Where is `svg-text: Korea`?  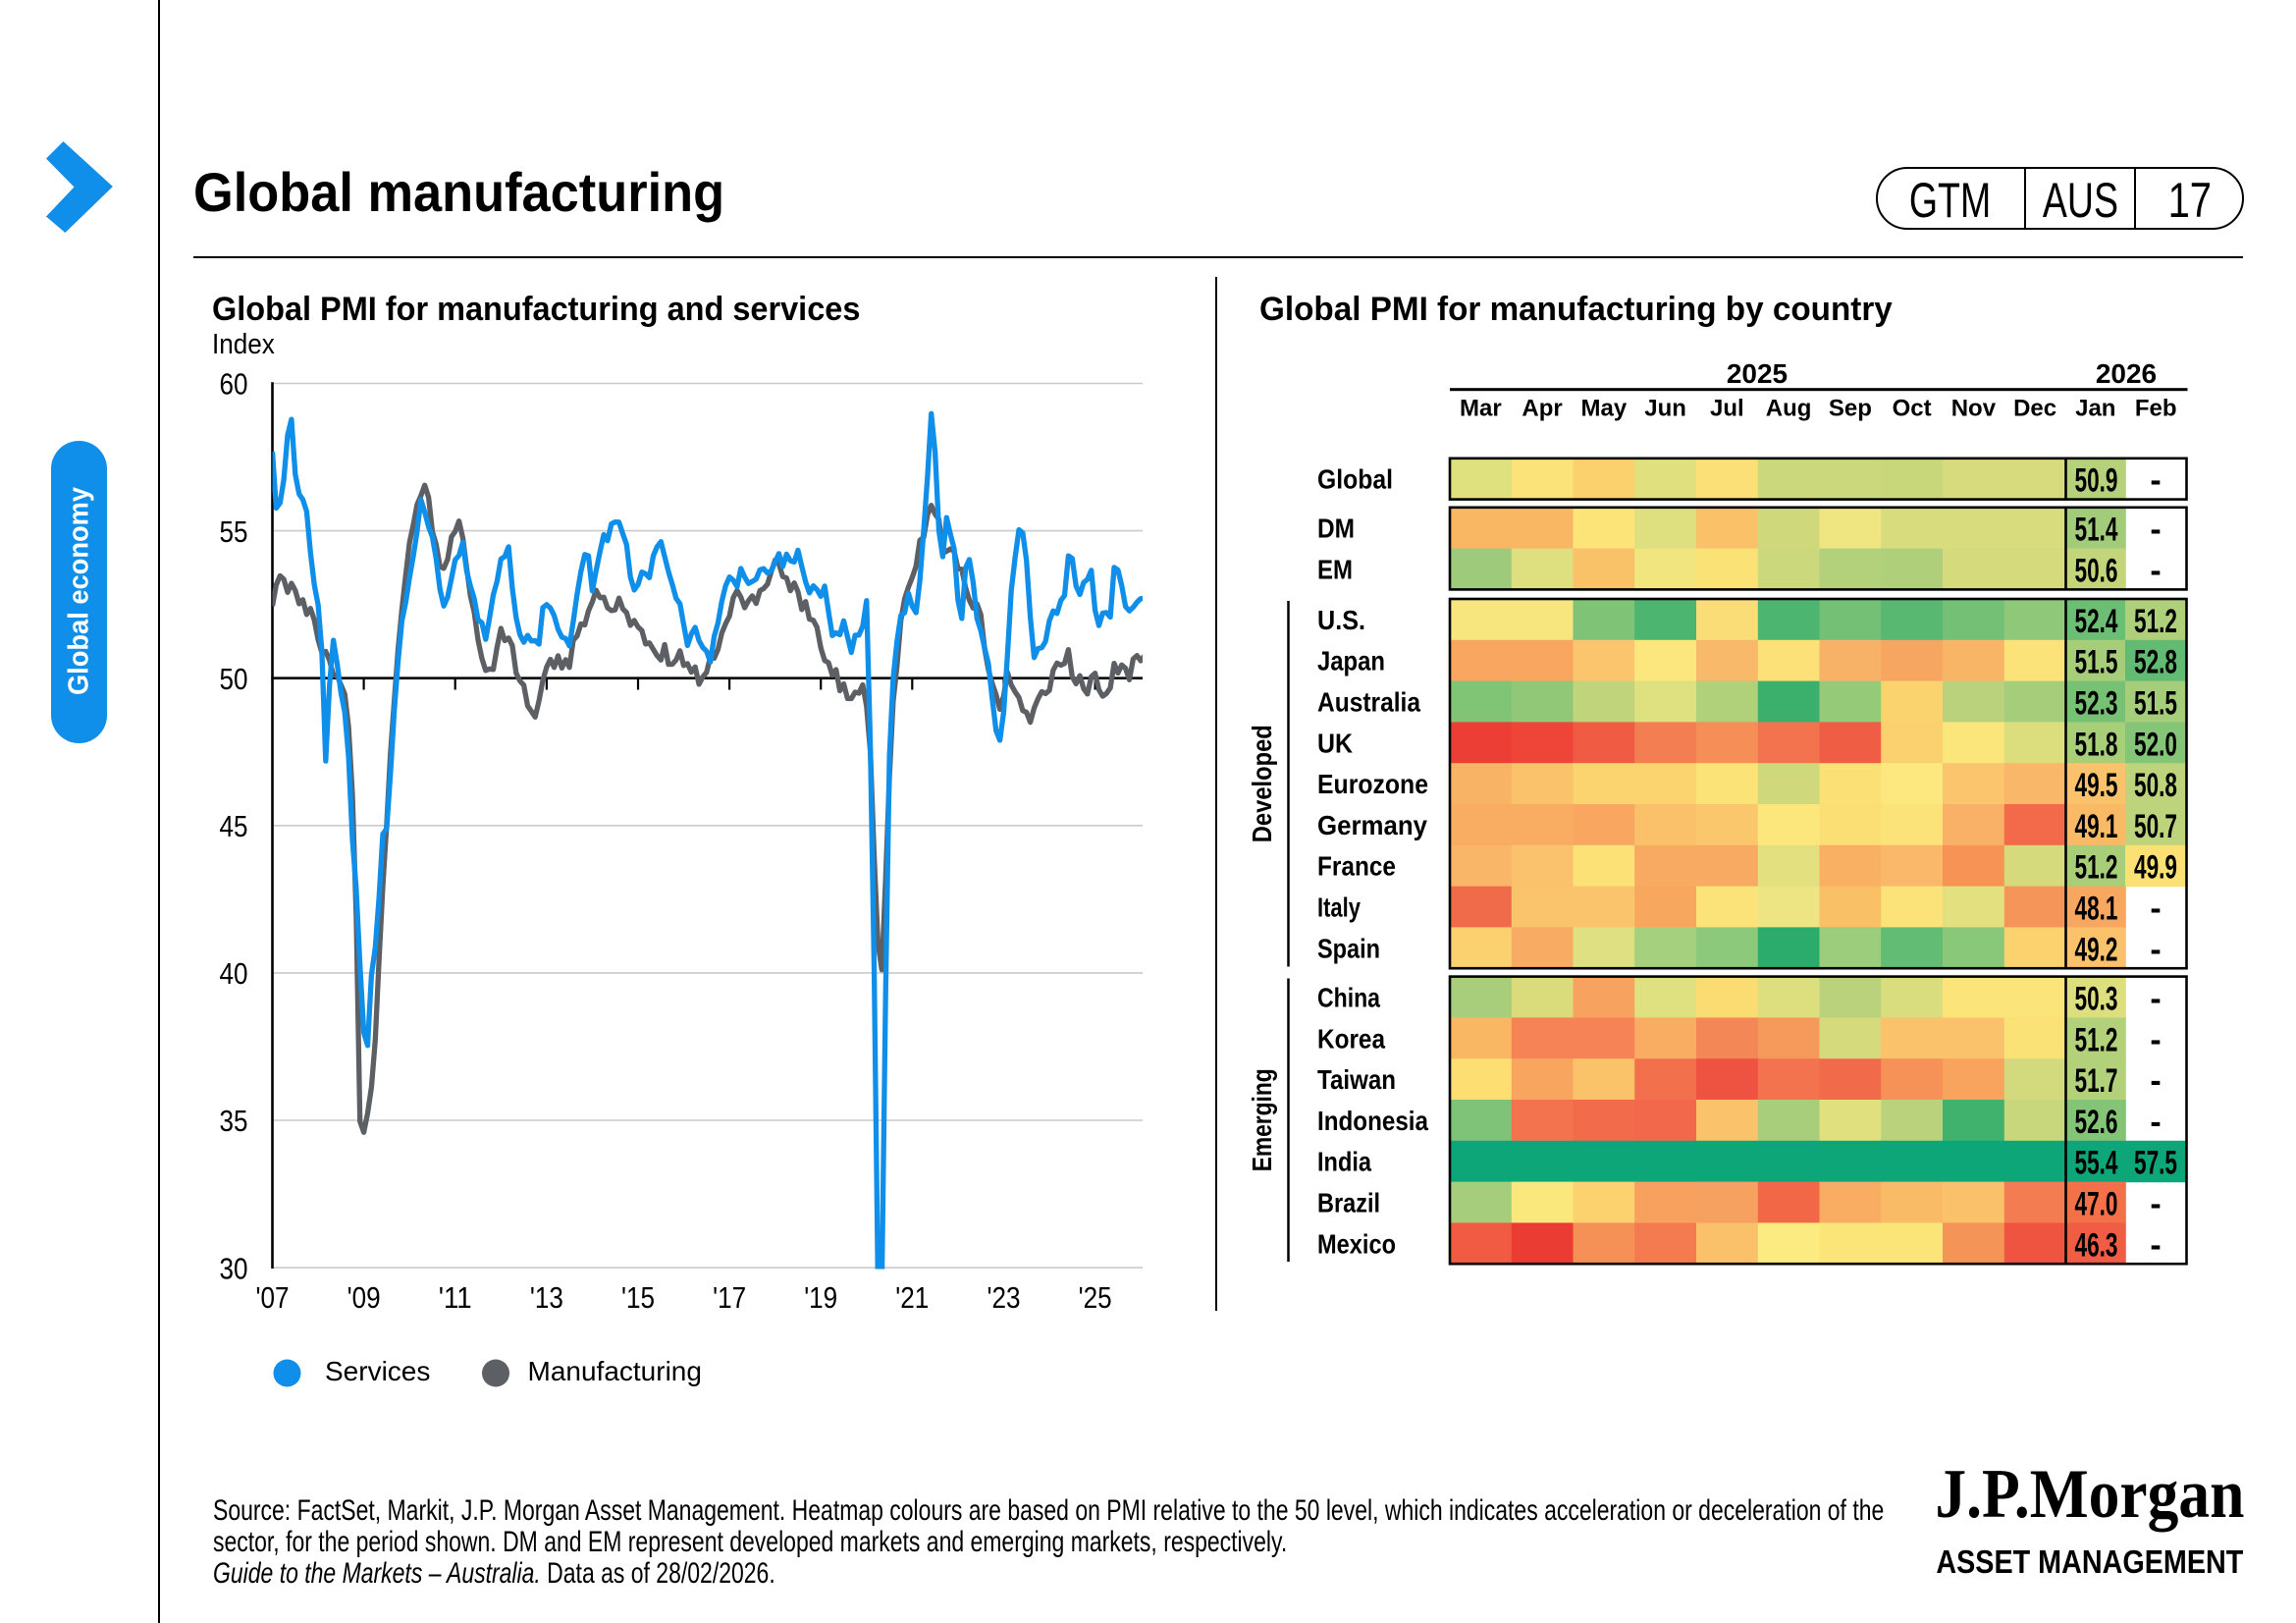
svg-text: Korea is located at coordinates (1351, 1038).